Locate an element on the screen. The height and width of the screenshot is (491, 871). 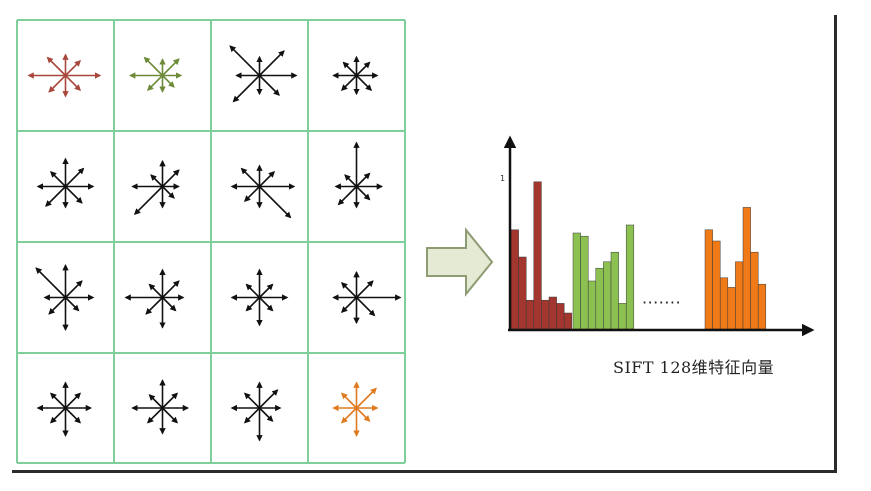
histogram is located at coordinates (638, 255).